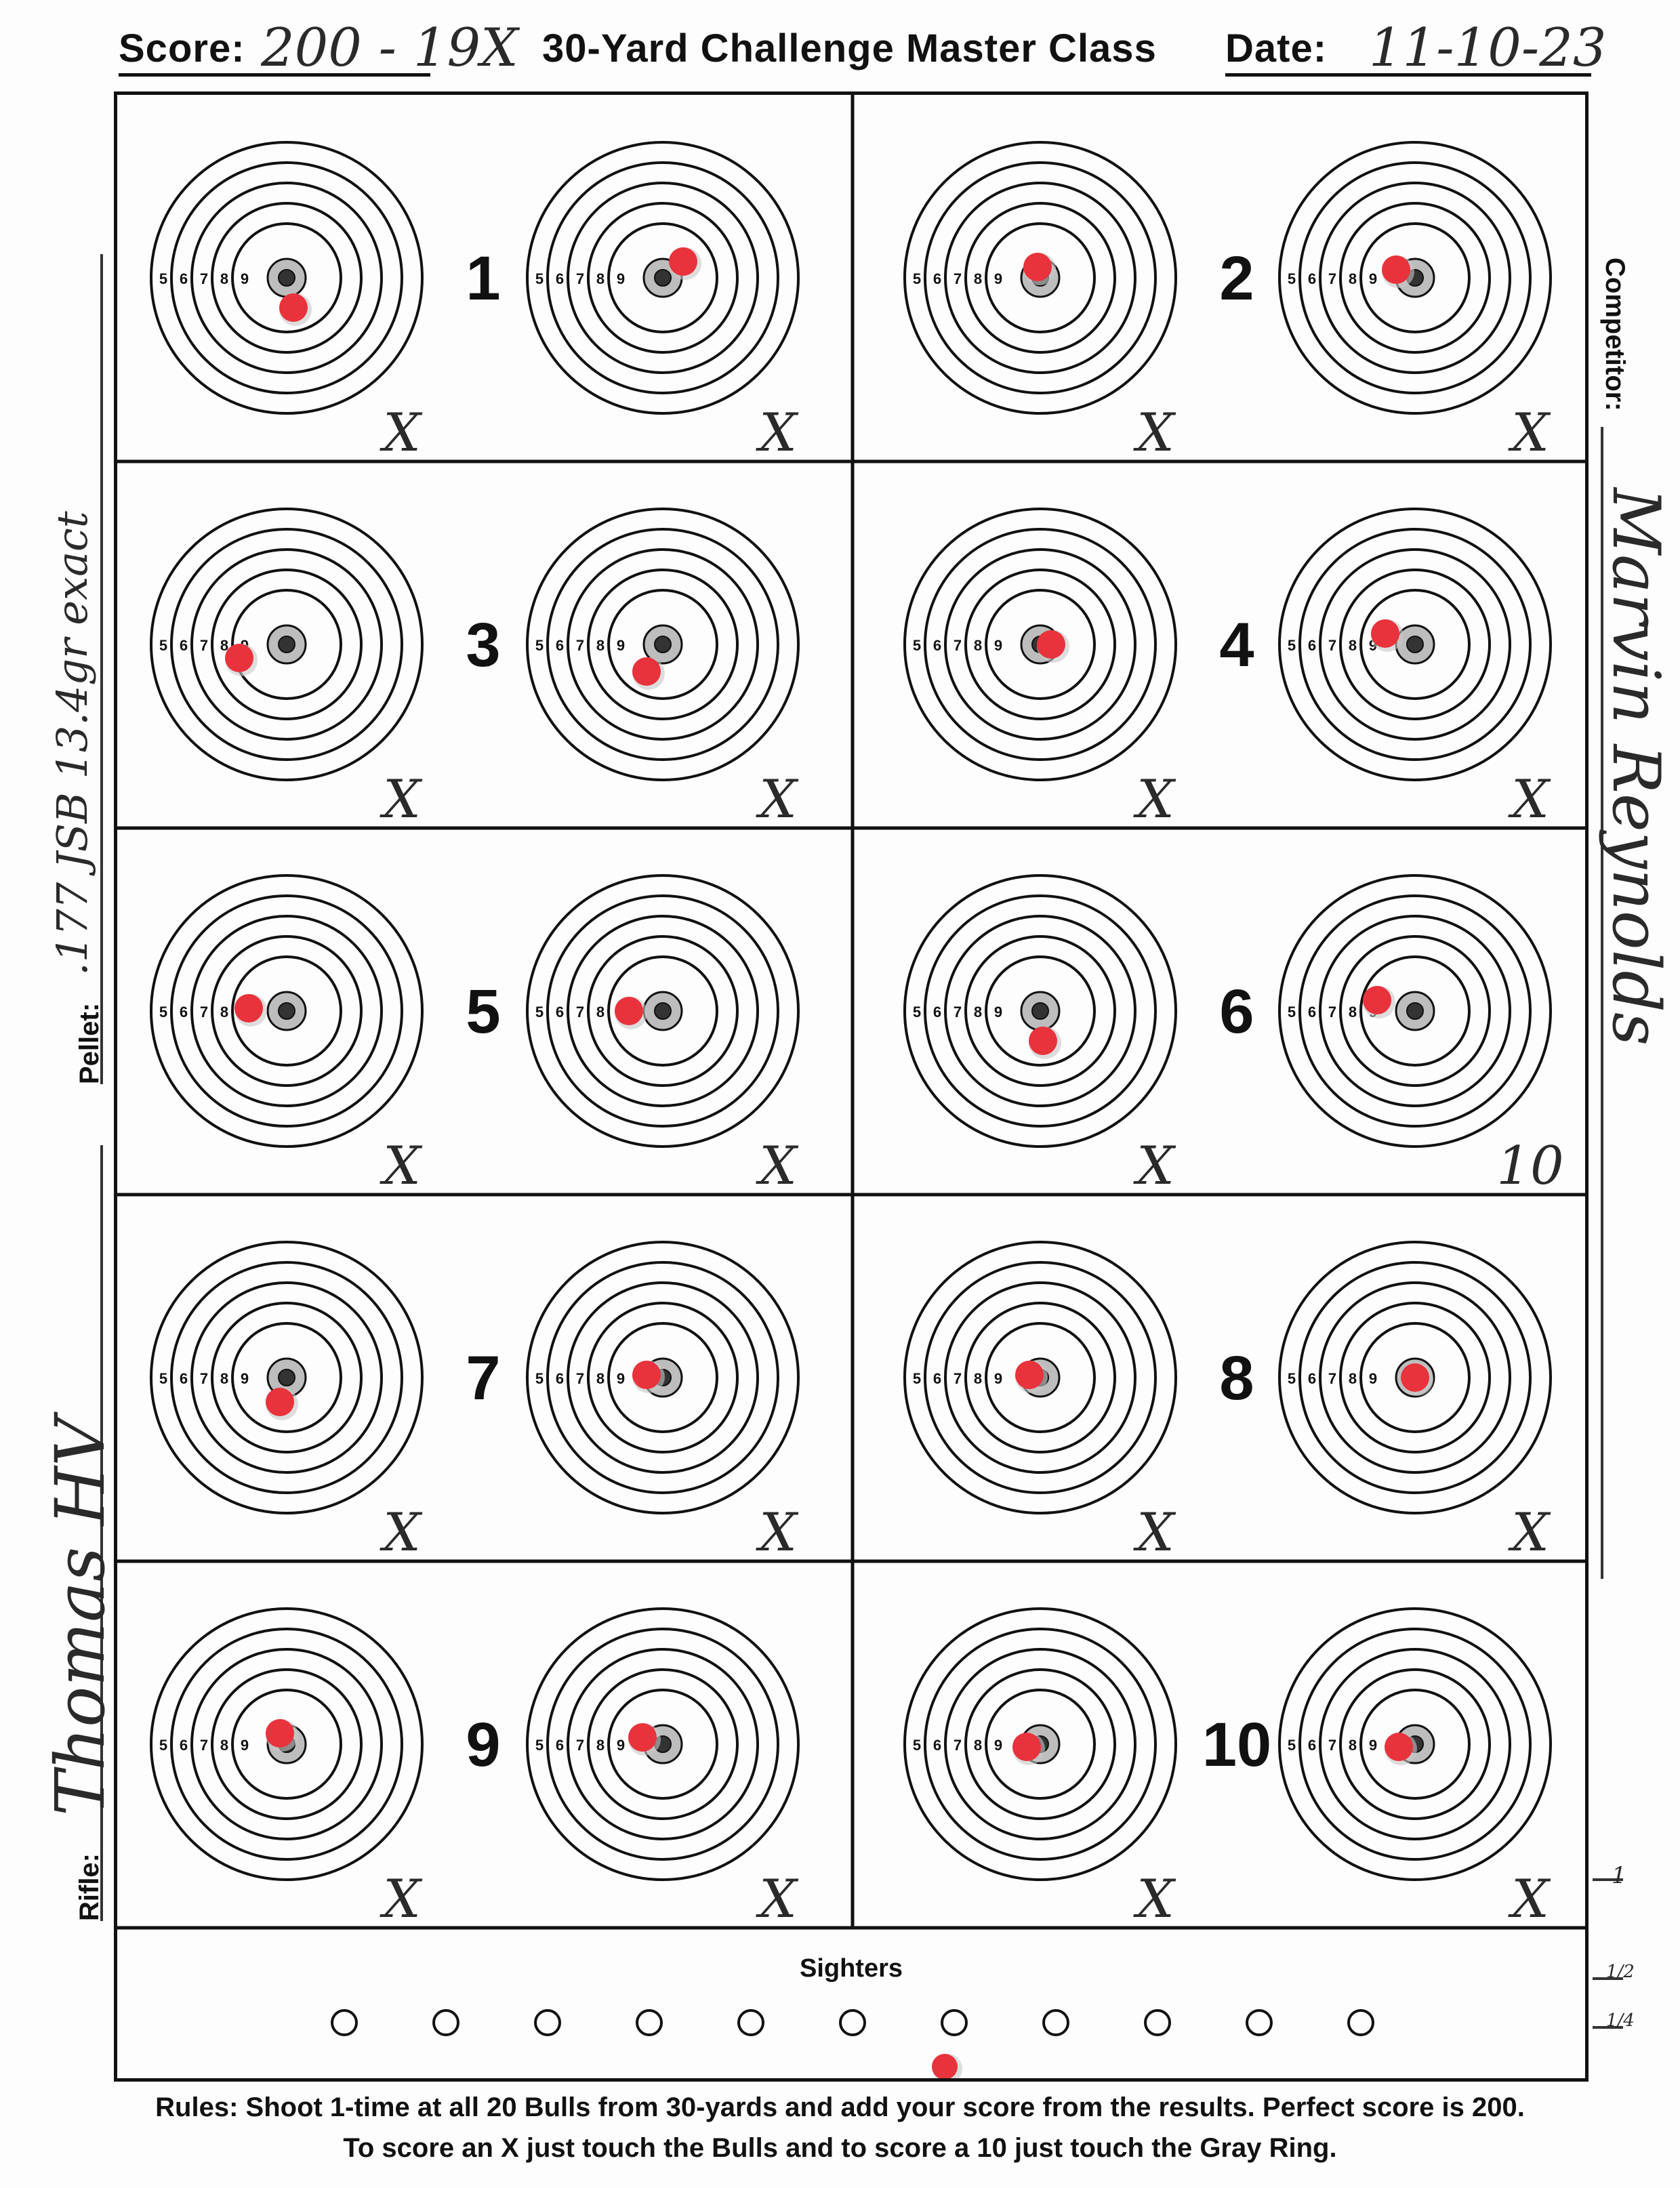  I want to click on ruler-note-3: 1/4, so click(1621, 2021).